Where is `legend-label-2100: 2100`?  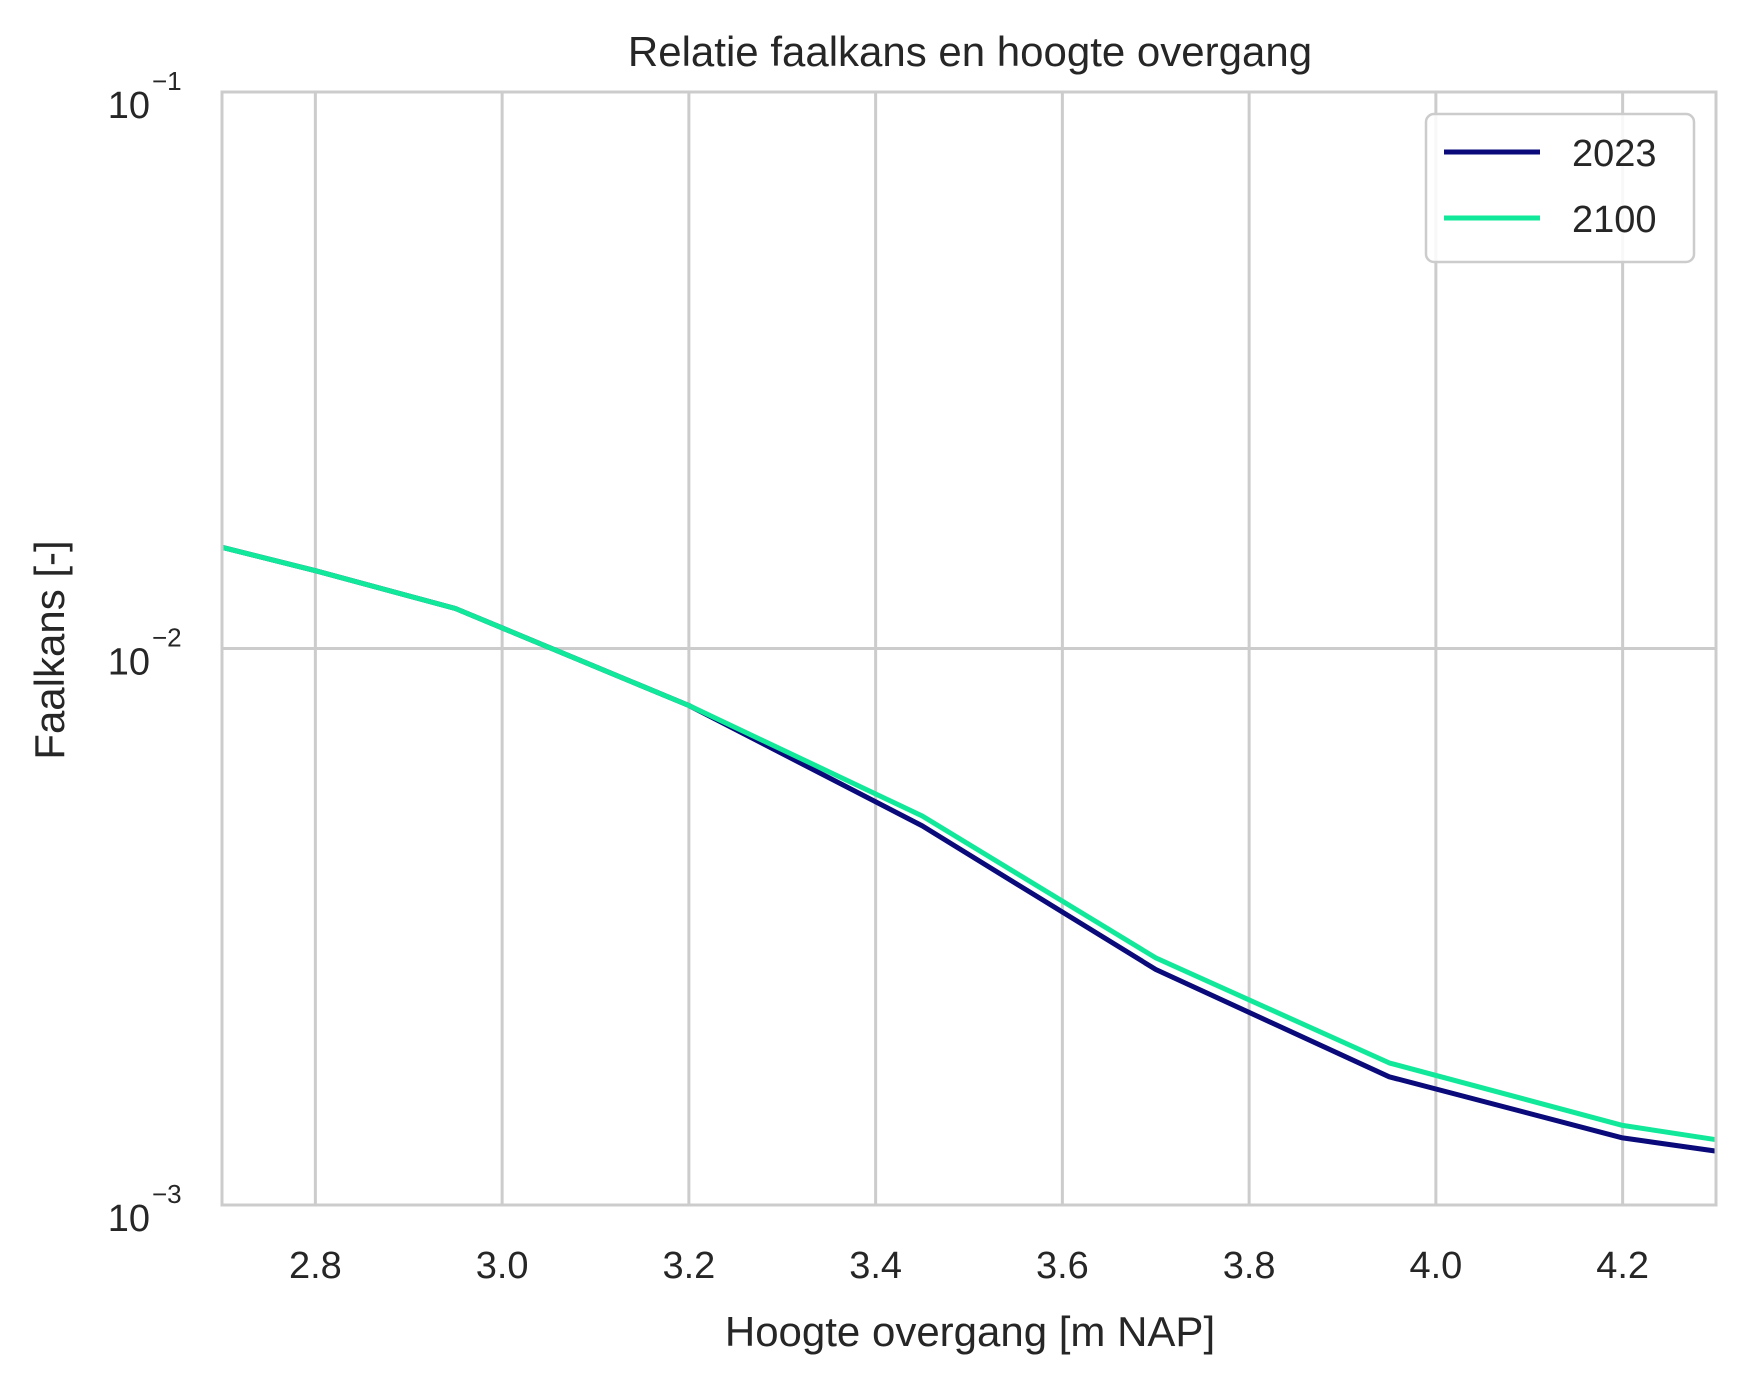
legend-label-2100: 2100 is located at coordinates (1614, 220).